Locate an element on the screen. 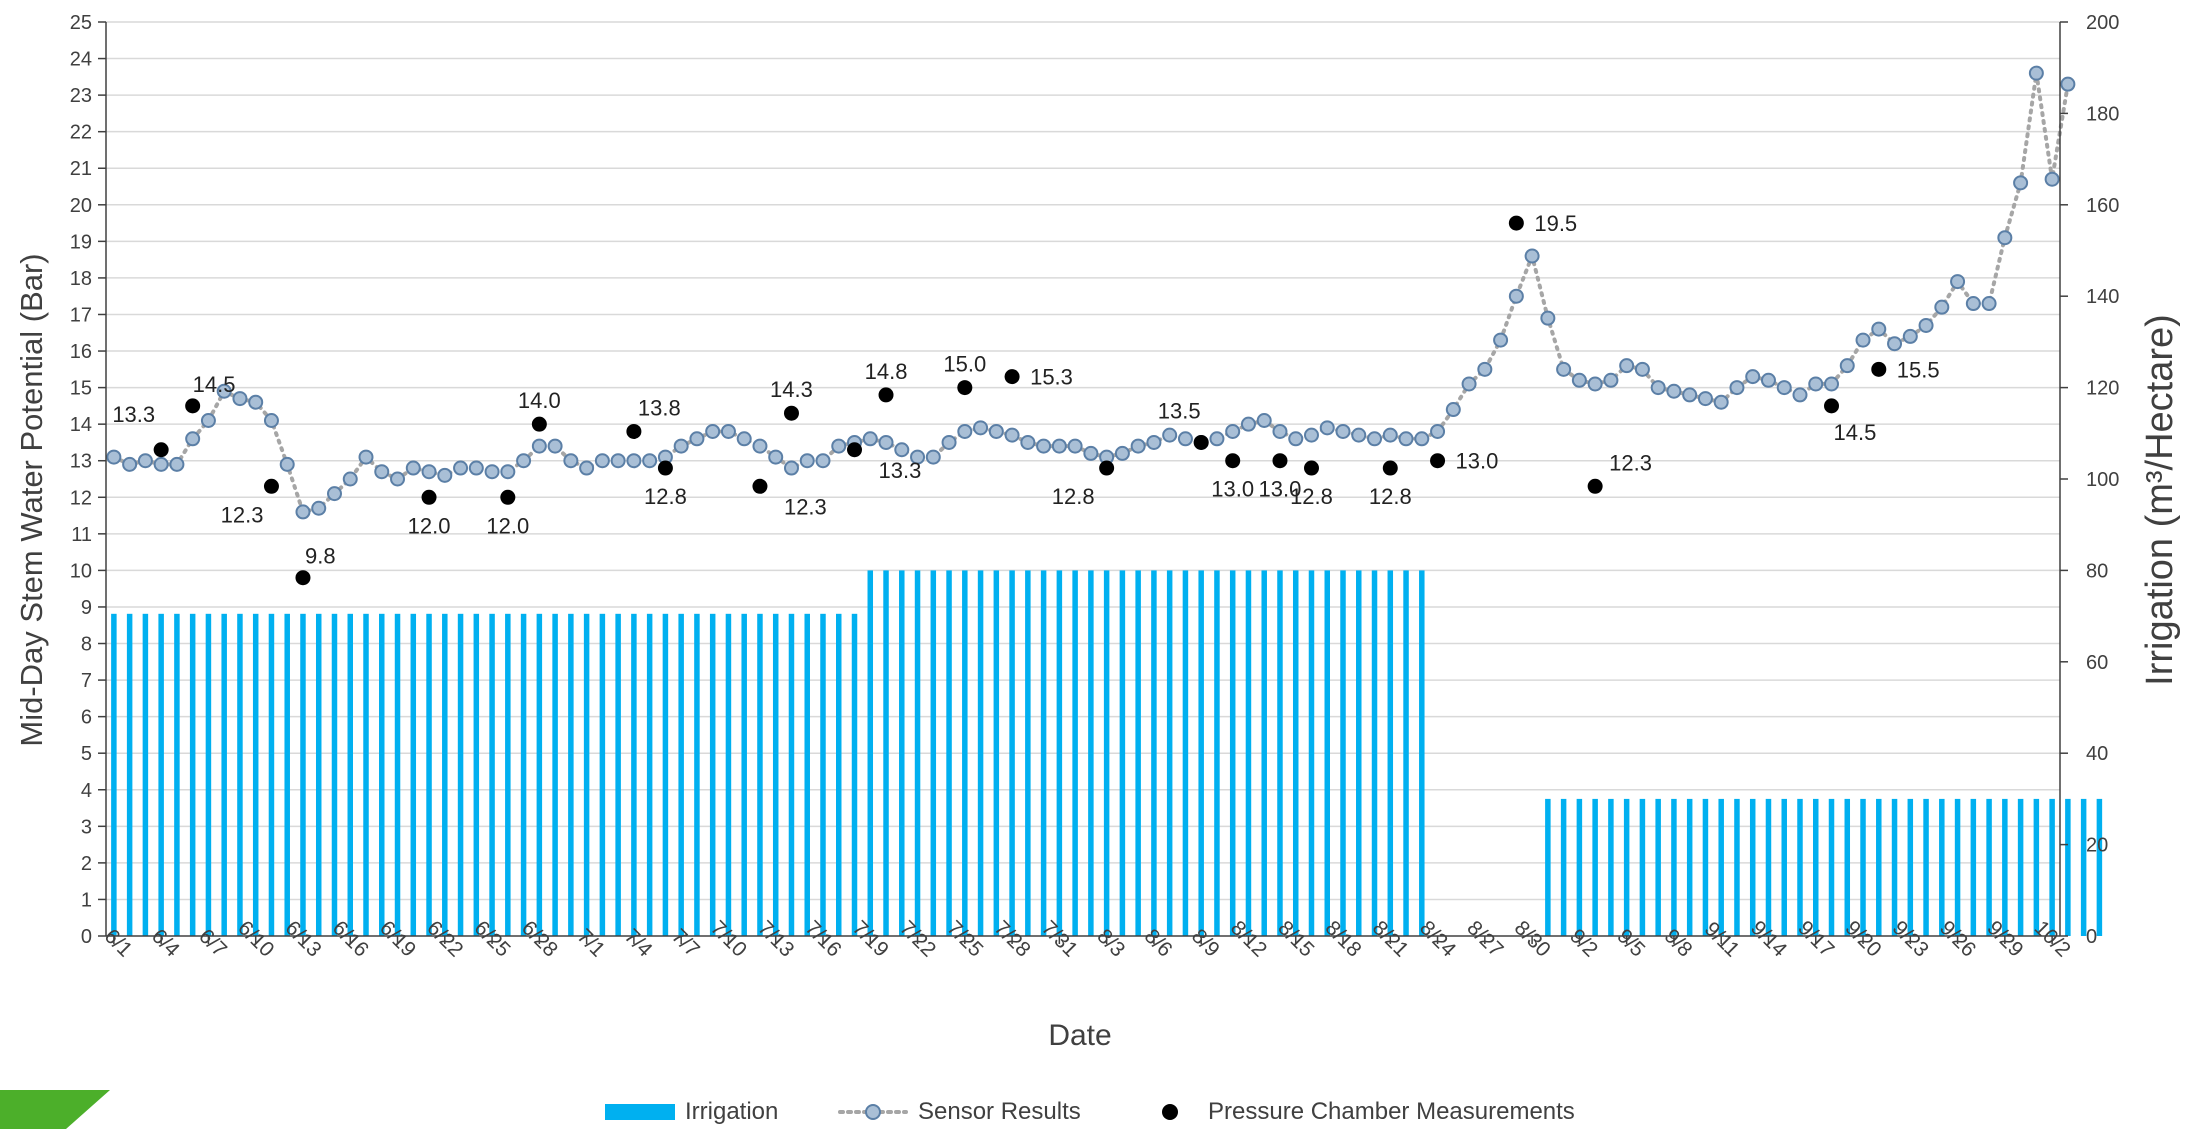 The width and height of the screenshot is (2190, 1129). left-tick-label: 9 is located at coordinates (86, 608).